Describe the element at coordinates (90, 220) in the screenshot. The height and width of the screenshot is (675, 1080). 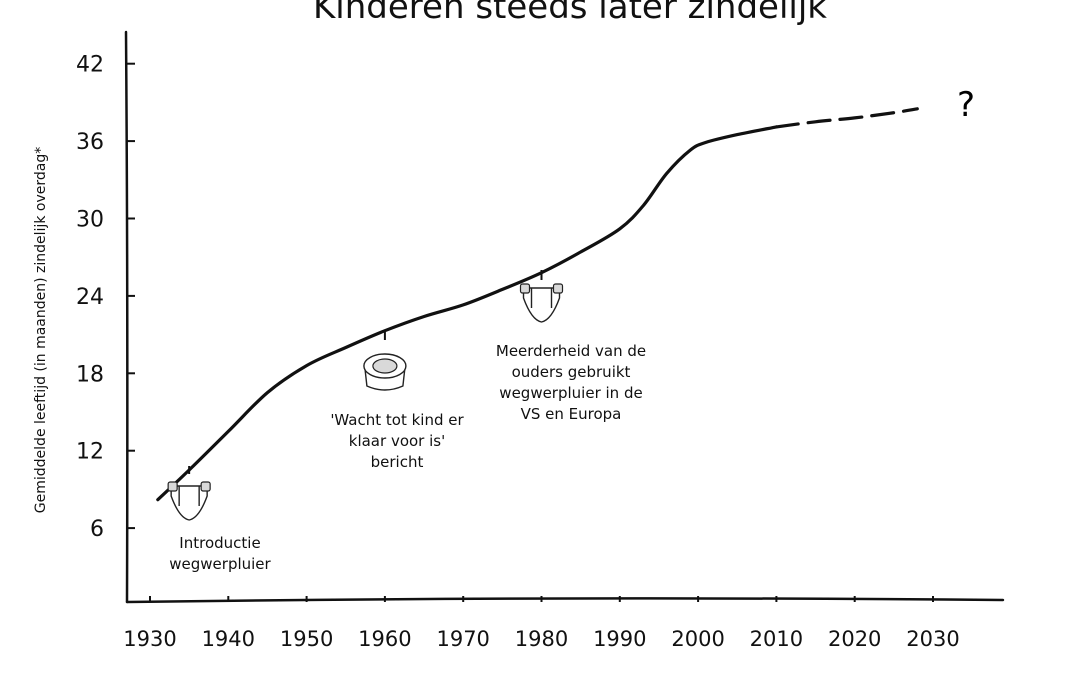
I see `y-tick-label: 30` at that location.